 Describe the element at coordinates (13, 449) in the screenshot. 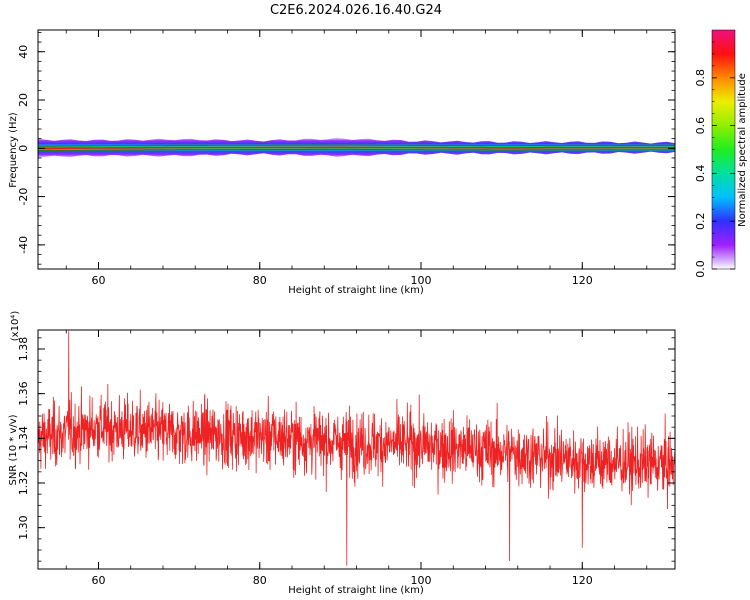

I see `snr-y-axis-title: SNR (10 * v/v)` at that location.